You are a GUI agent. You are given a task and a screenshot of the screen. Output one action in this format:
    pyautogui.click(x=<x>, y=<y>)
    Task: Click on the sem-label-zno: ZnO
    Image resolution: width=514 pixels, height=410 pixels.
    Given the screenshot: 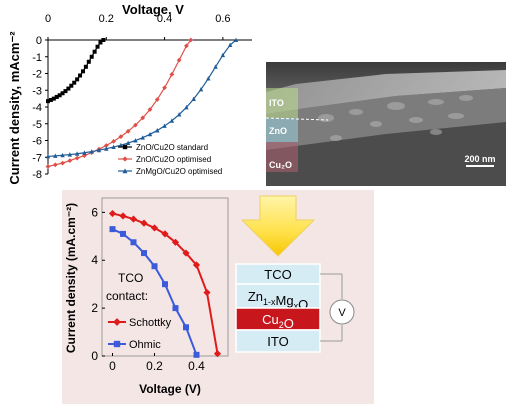 What is the action you would take?
    pyautogui.click(x=278, y=131)
    